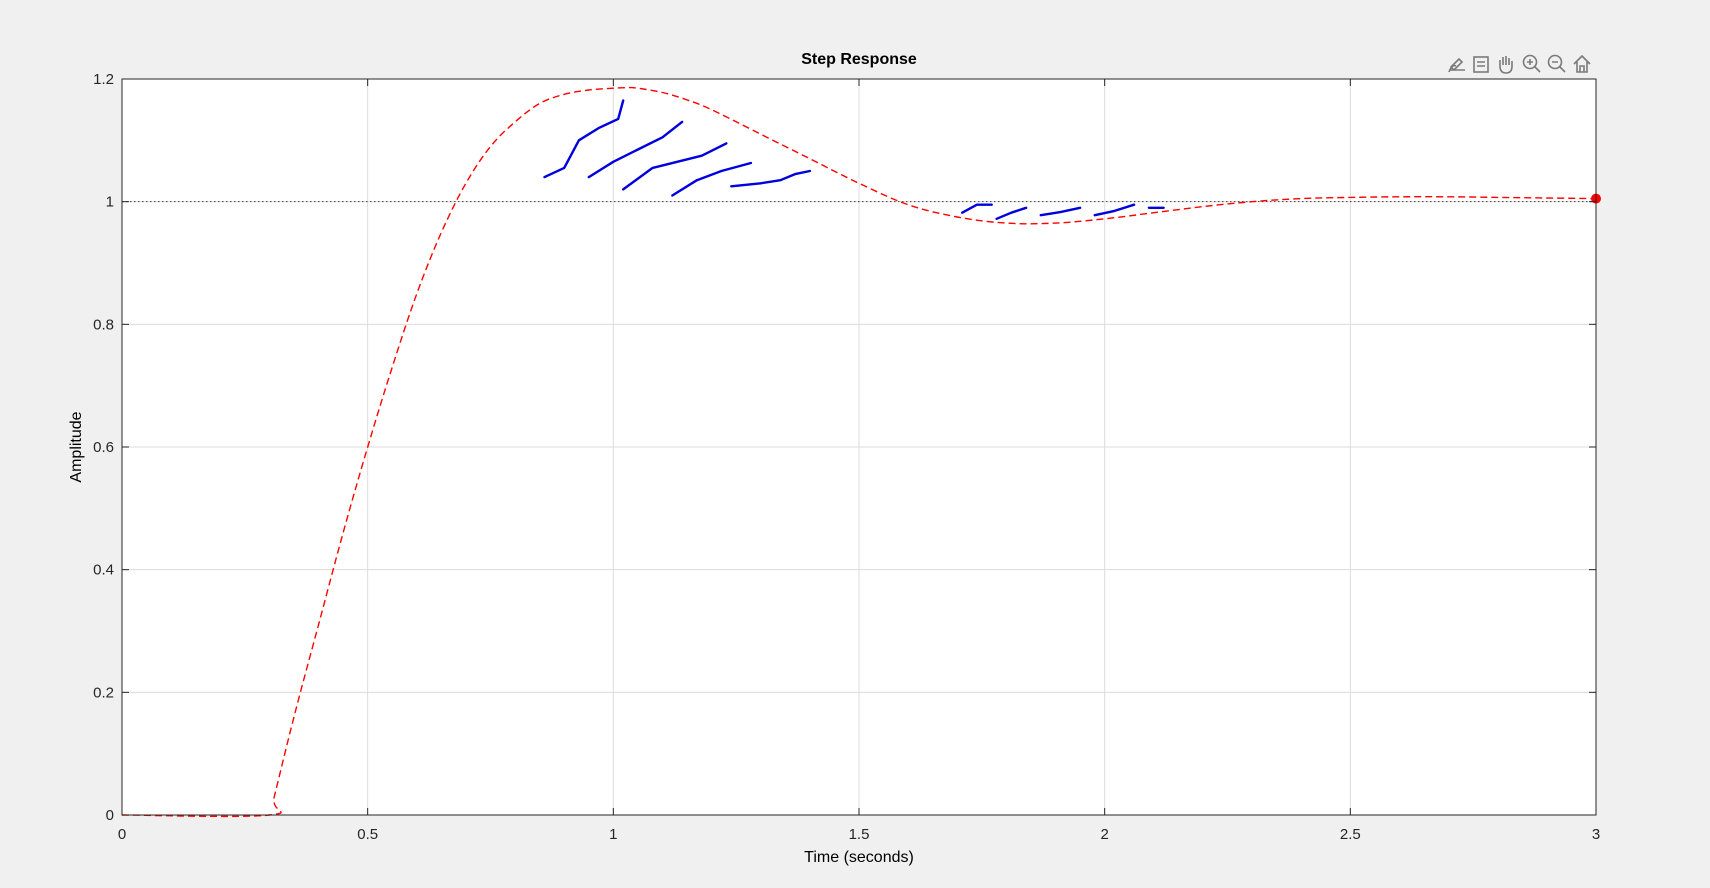 This screenshot has height=888, width=1710. Describe the element at coordinates (103, 692) in the screenshot. I see `y-tick-label: 0.2` at that location.